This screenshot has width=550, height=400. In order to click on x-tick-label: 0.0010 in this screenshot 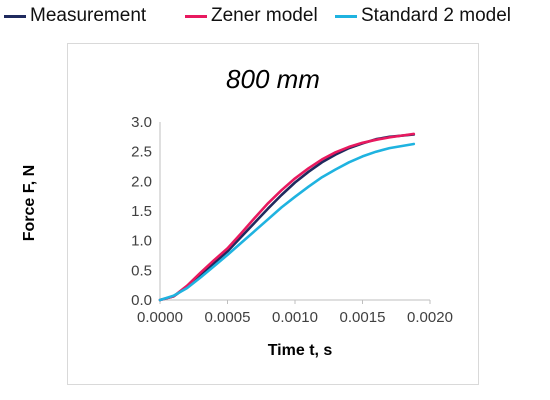, I will do `click(295, 317)`.